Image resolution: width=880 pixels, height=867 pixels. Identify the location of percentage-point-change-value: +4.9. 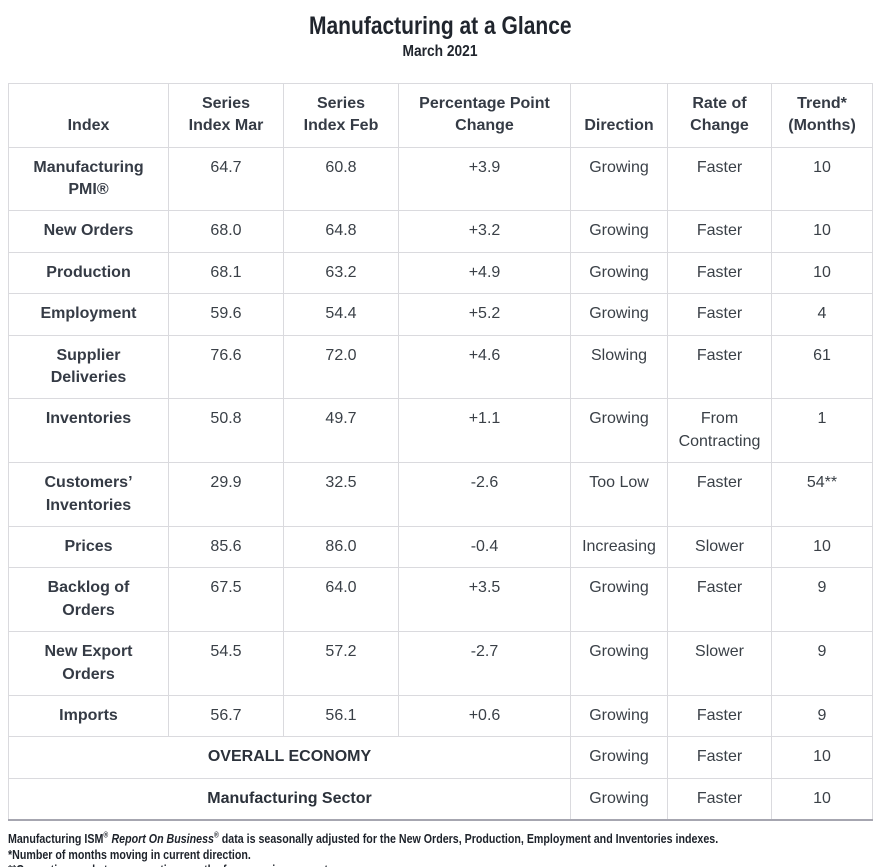
(484, 273).